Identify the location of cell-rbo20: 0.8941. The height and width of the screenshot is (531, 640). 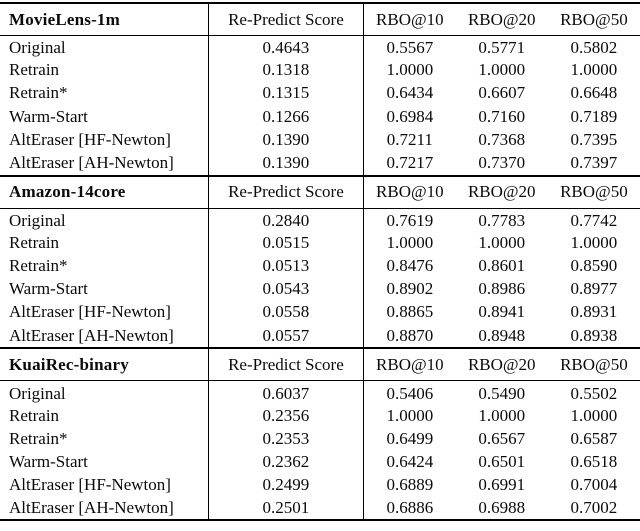
(502, 312).